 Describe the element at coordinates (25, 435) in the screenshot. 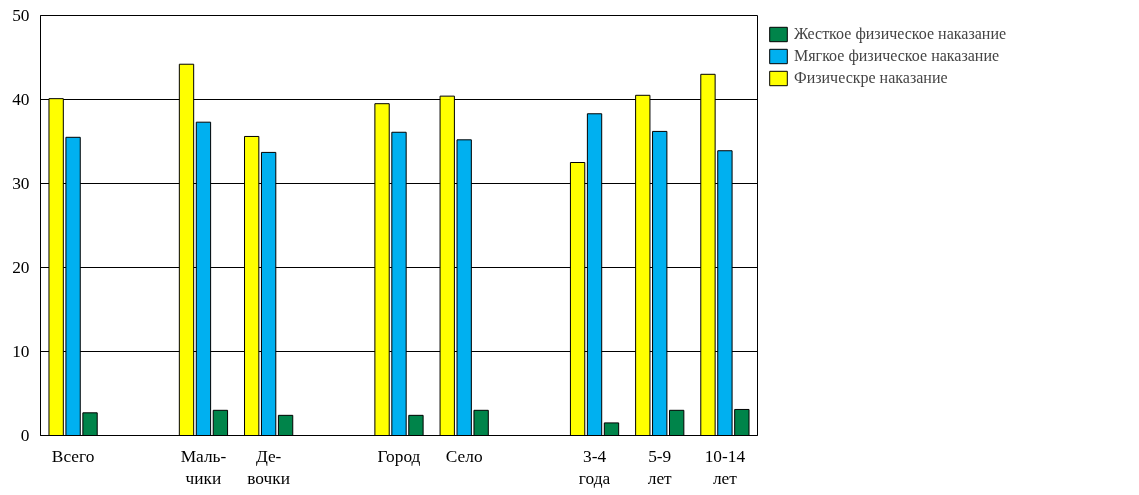

I see `y-tick-label: 0` at that location.